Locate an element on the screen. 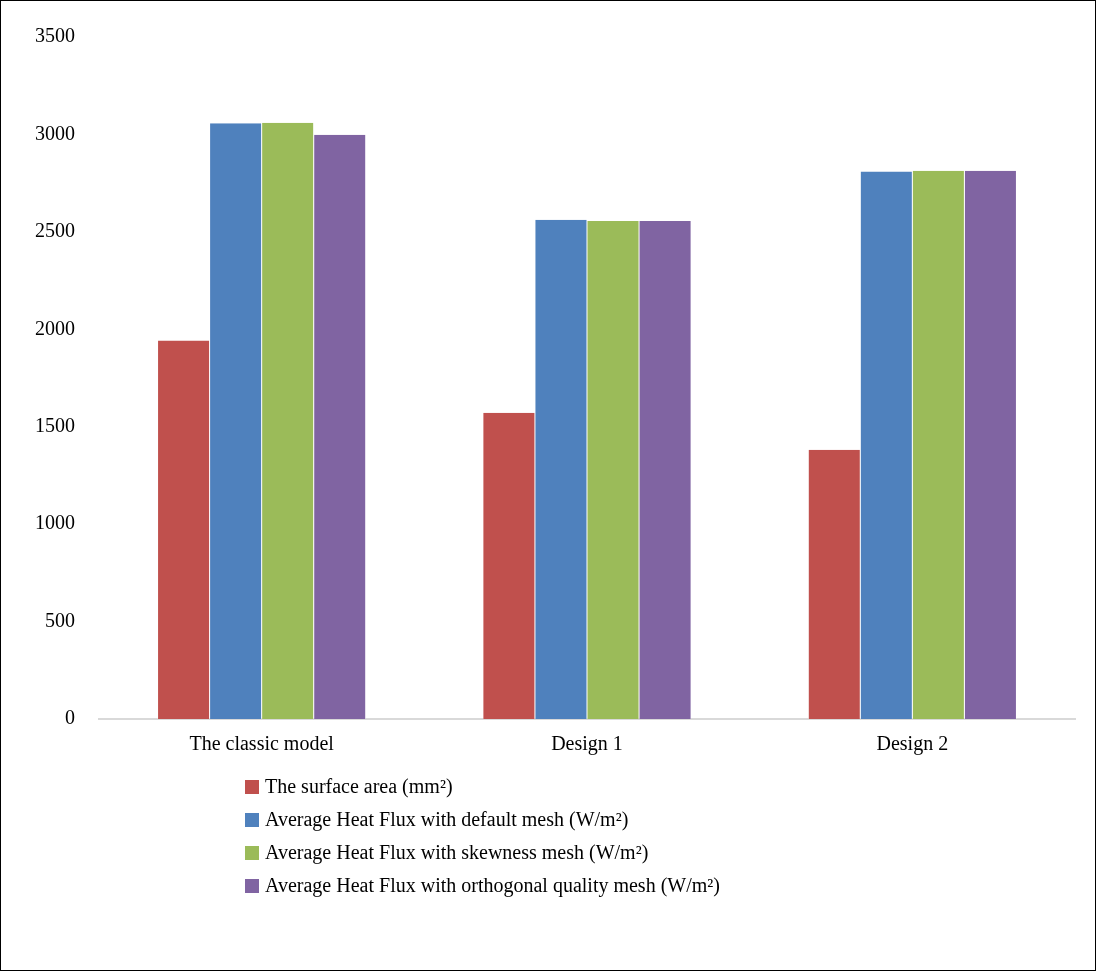 The image size is (1096, 971). legend-label: Average Heat Flux with default mesh (W/m²) is located at coordinates (447, 819).